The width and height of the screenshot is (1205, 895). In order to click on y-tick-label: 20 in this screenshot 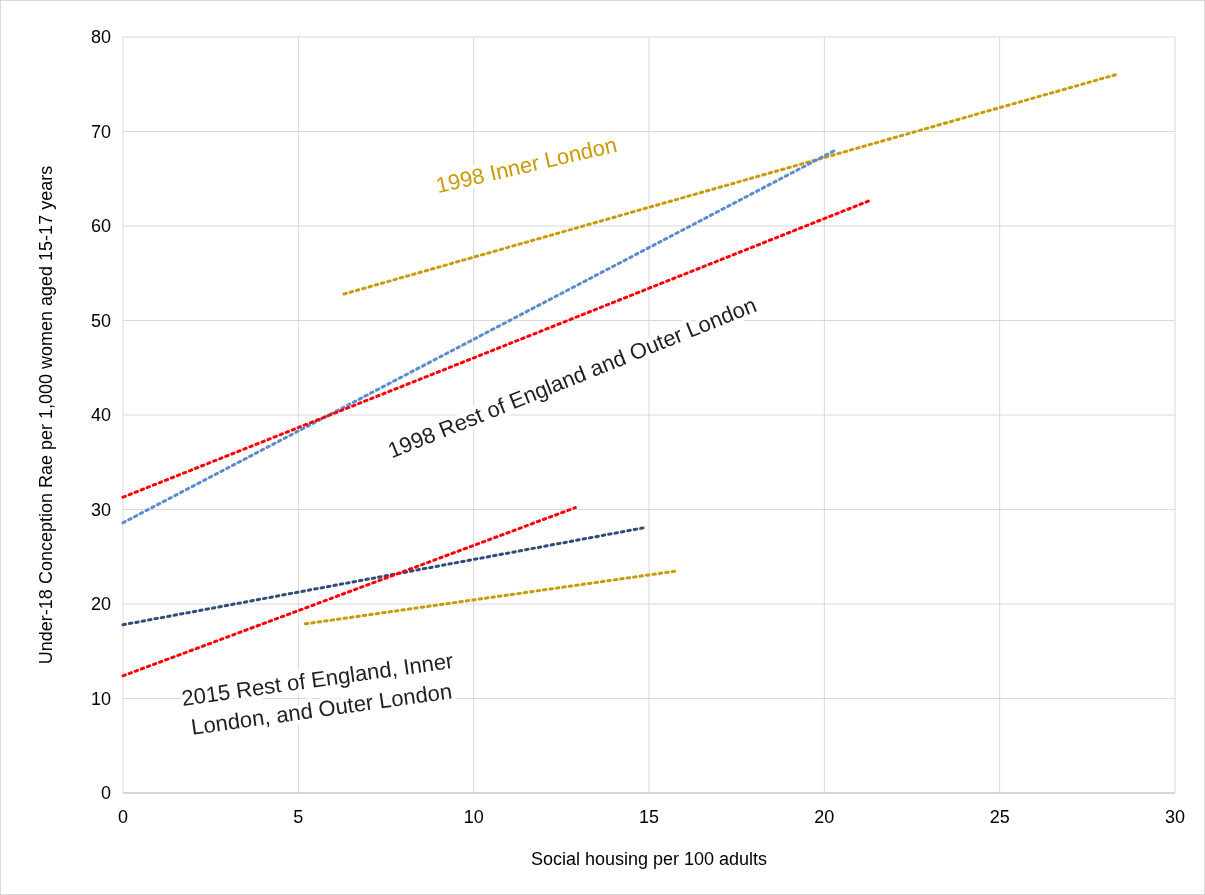, I will do `click(100, 604)`.